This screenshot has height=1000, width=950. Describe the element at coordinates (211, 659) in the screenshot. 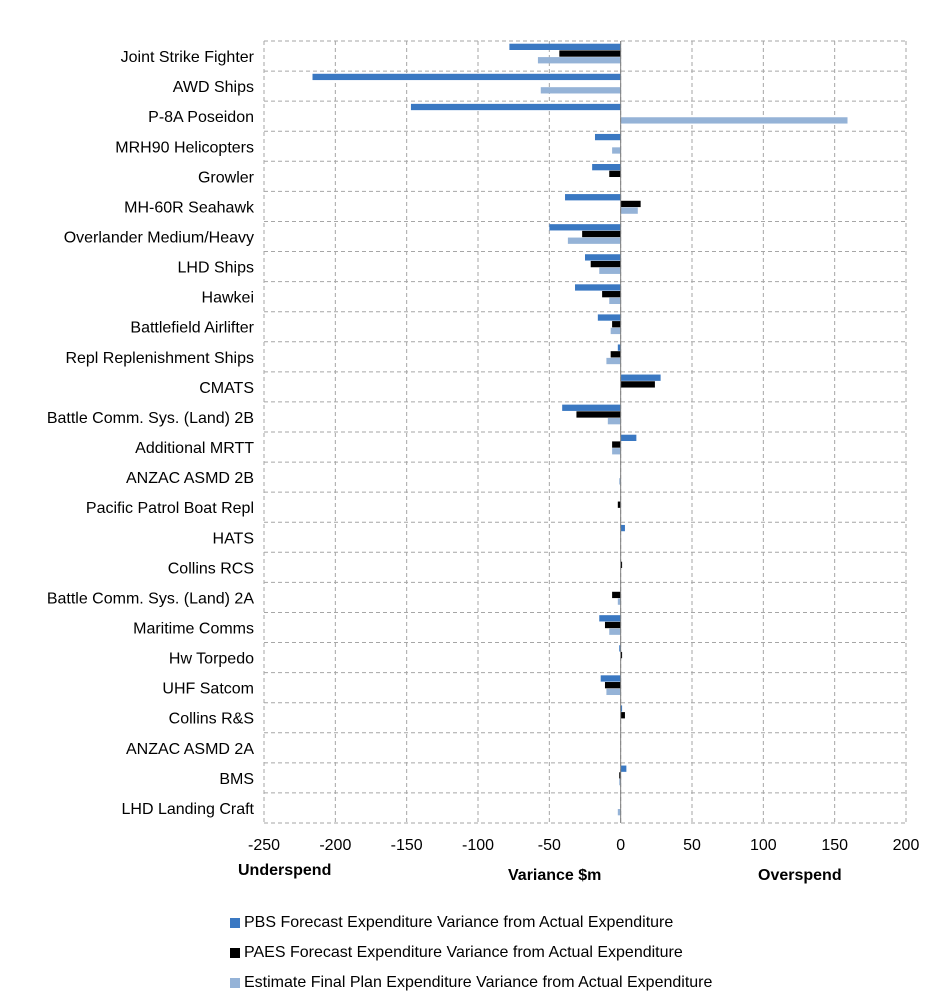

I see `category-label: Hw Torpedo` at that location.